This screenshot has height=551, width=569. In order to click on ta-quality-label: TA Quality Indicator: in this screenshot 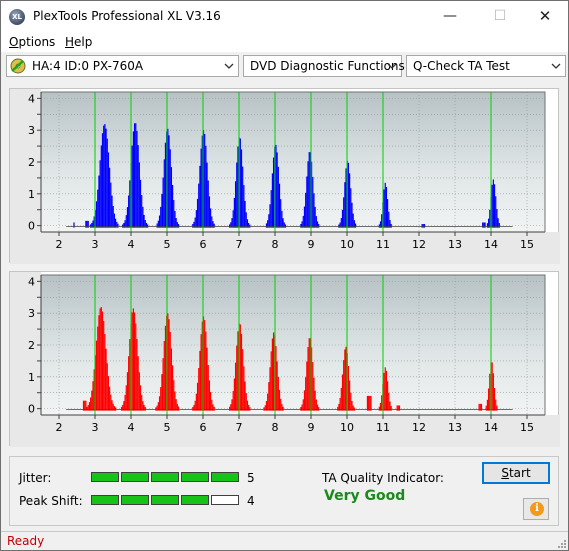, I will do `click(383, 478)`.